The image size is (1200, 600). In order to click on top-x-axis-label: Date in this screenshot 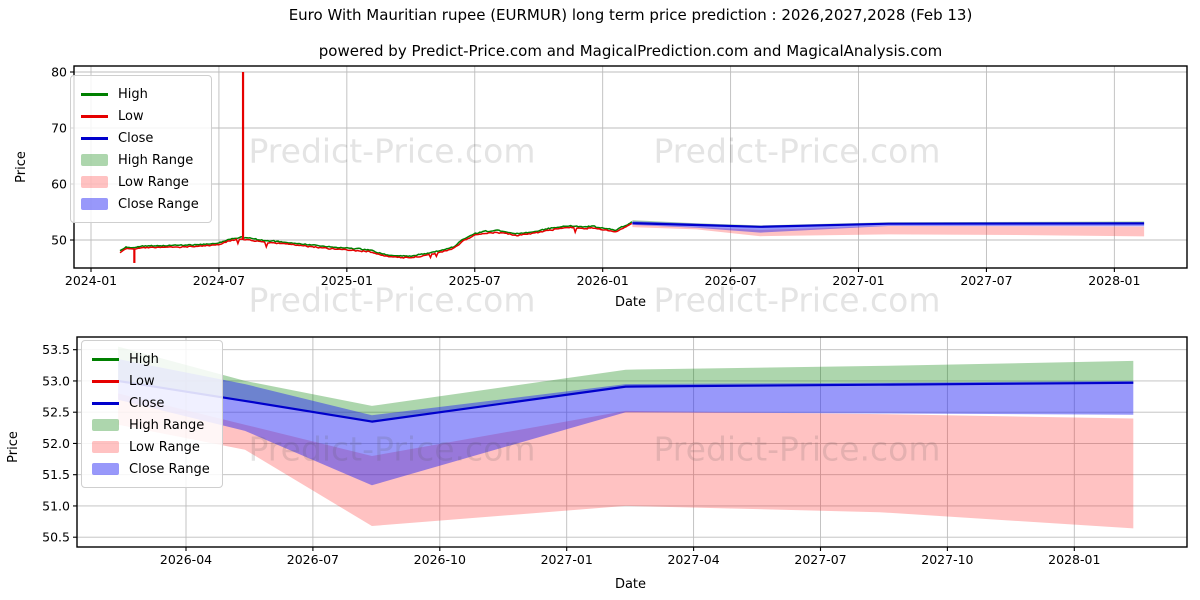, I will do `click(630, 302)`.